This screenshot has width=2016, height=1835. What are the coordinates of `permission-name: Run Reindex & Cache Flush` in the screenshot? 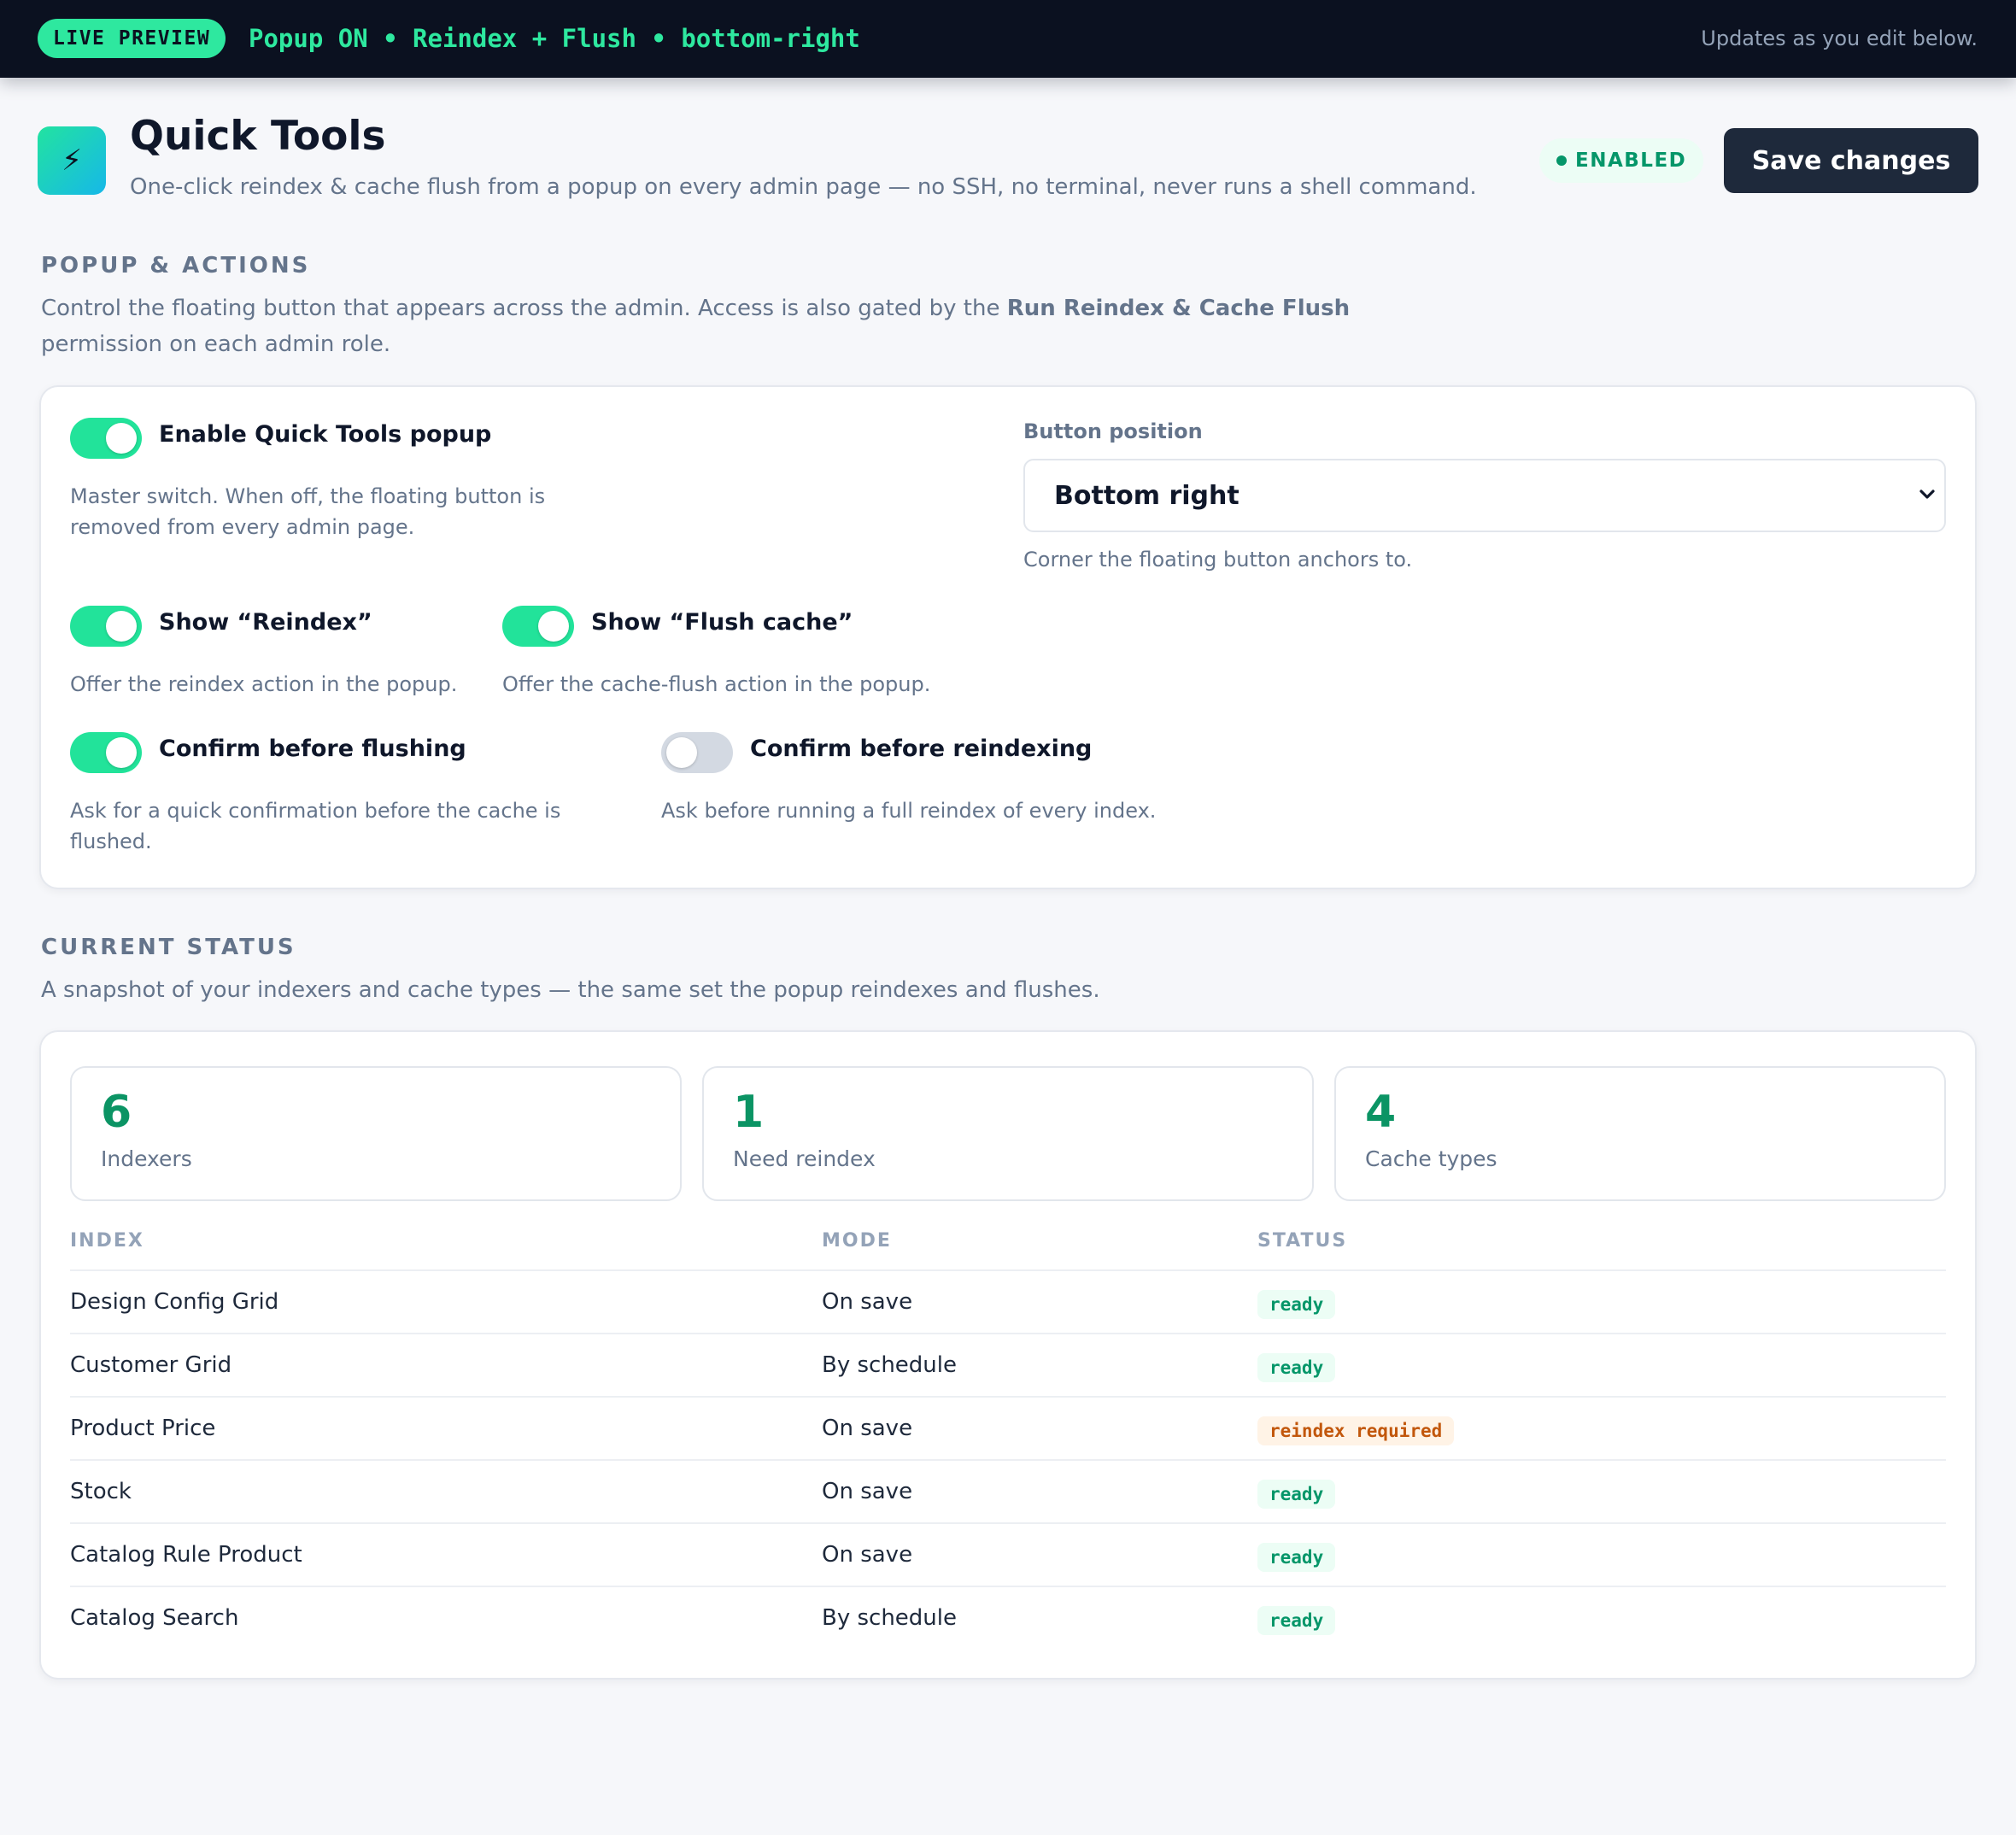 It's located at (1178, 308).